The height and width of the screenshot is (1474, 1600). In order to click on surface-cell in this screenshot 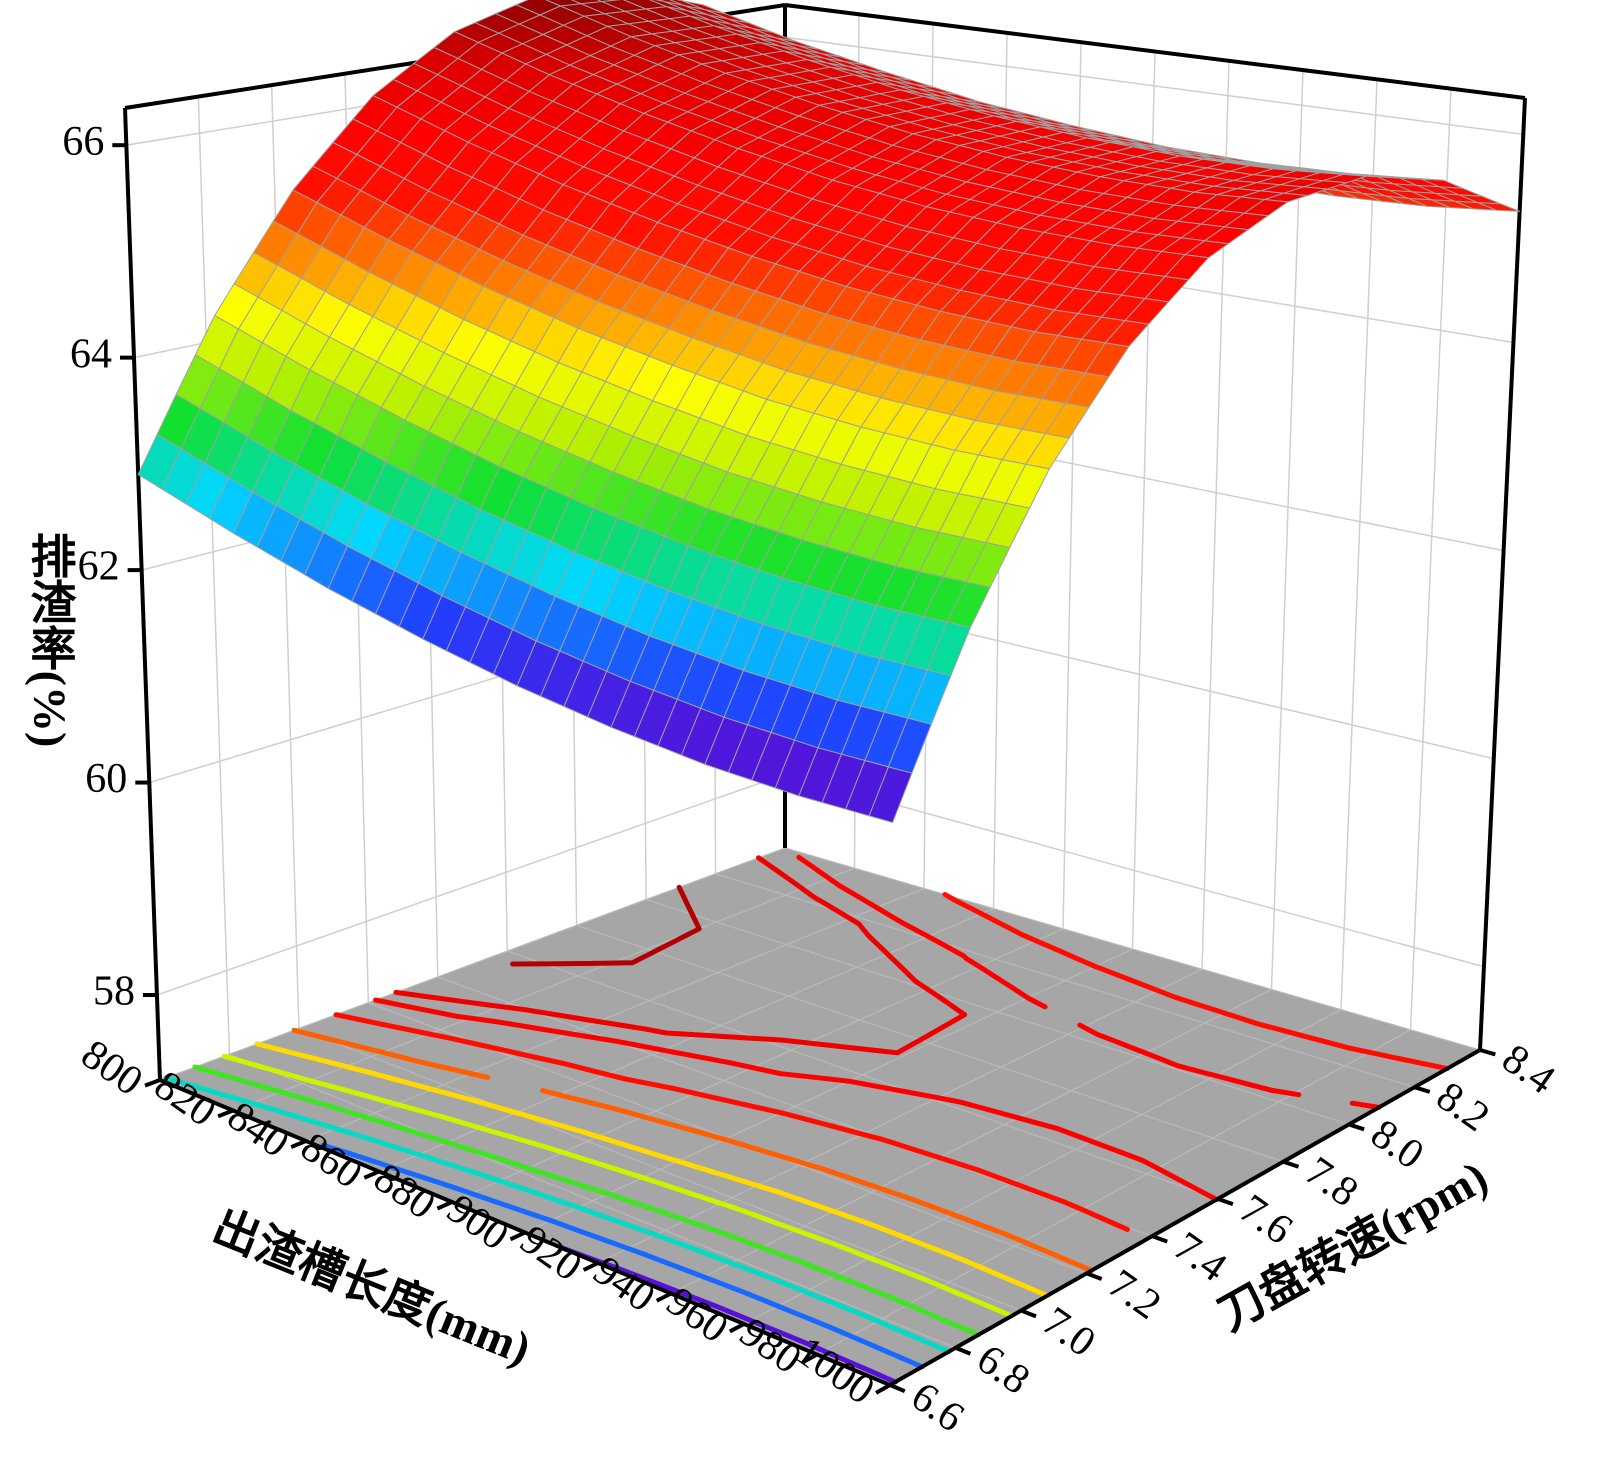, I will do `click(890, 794)`.